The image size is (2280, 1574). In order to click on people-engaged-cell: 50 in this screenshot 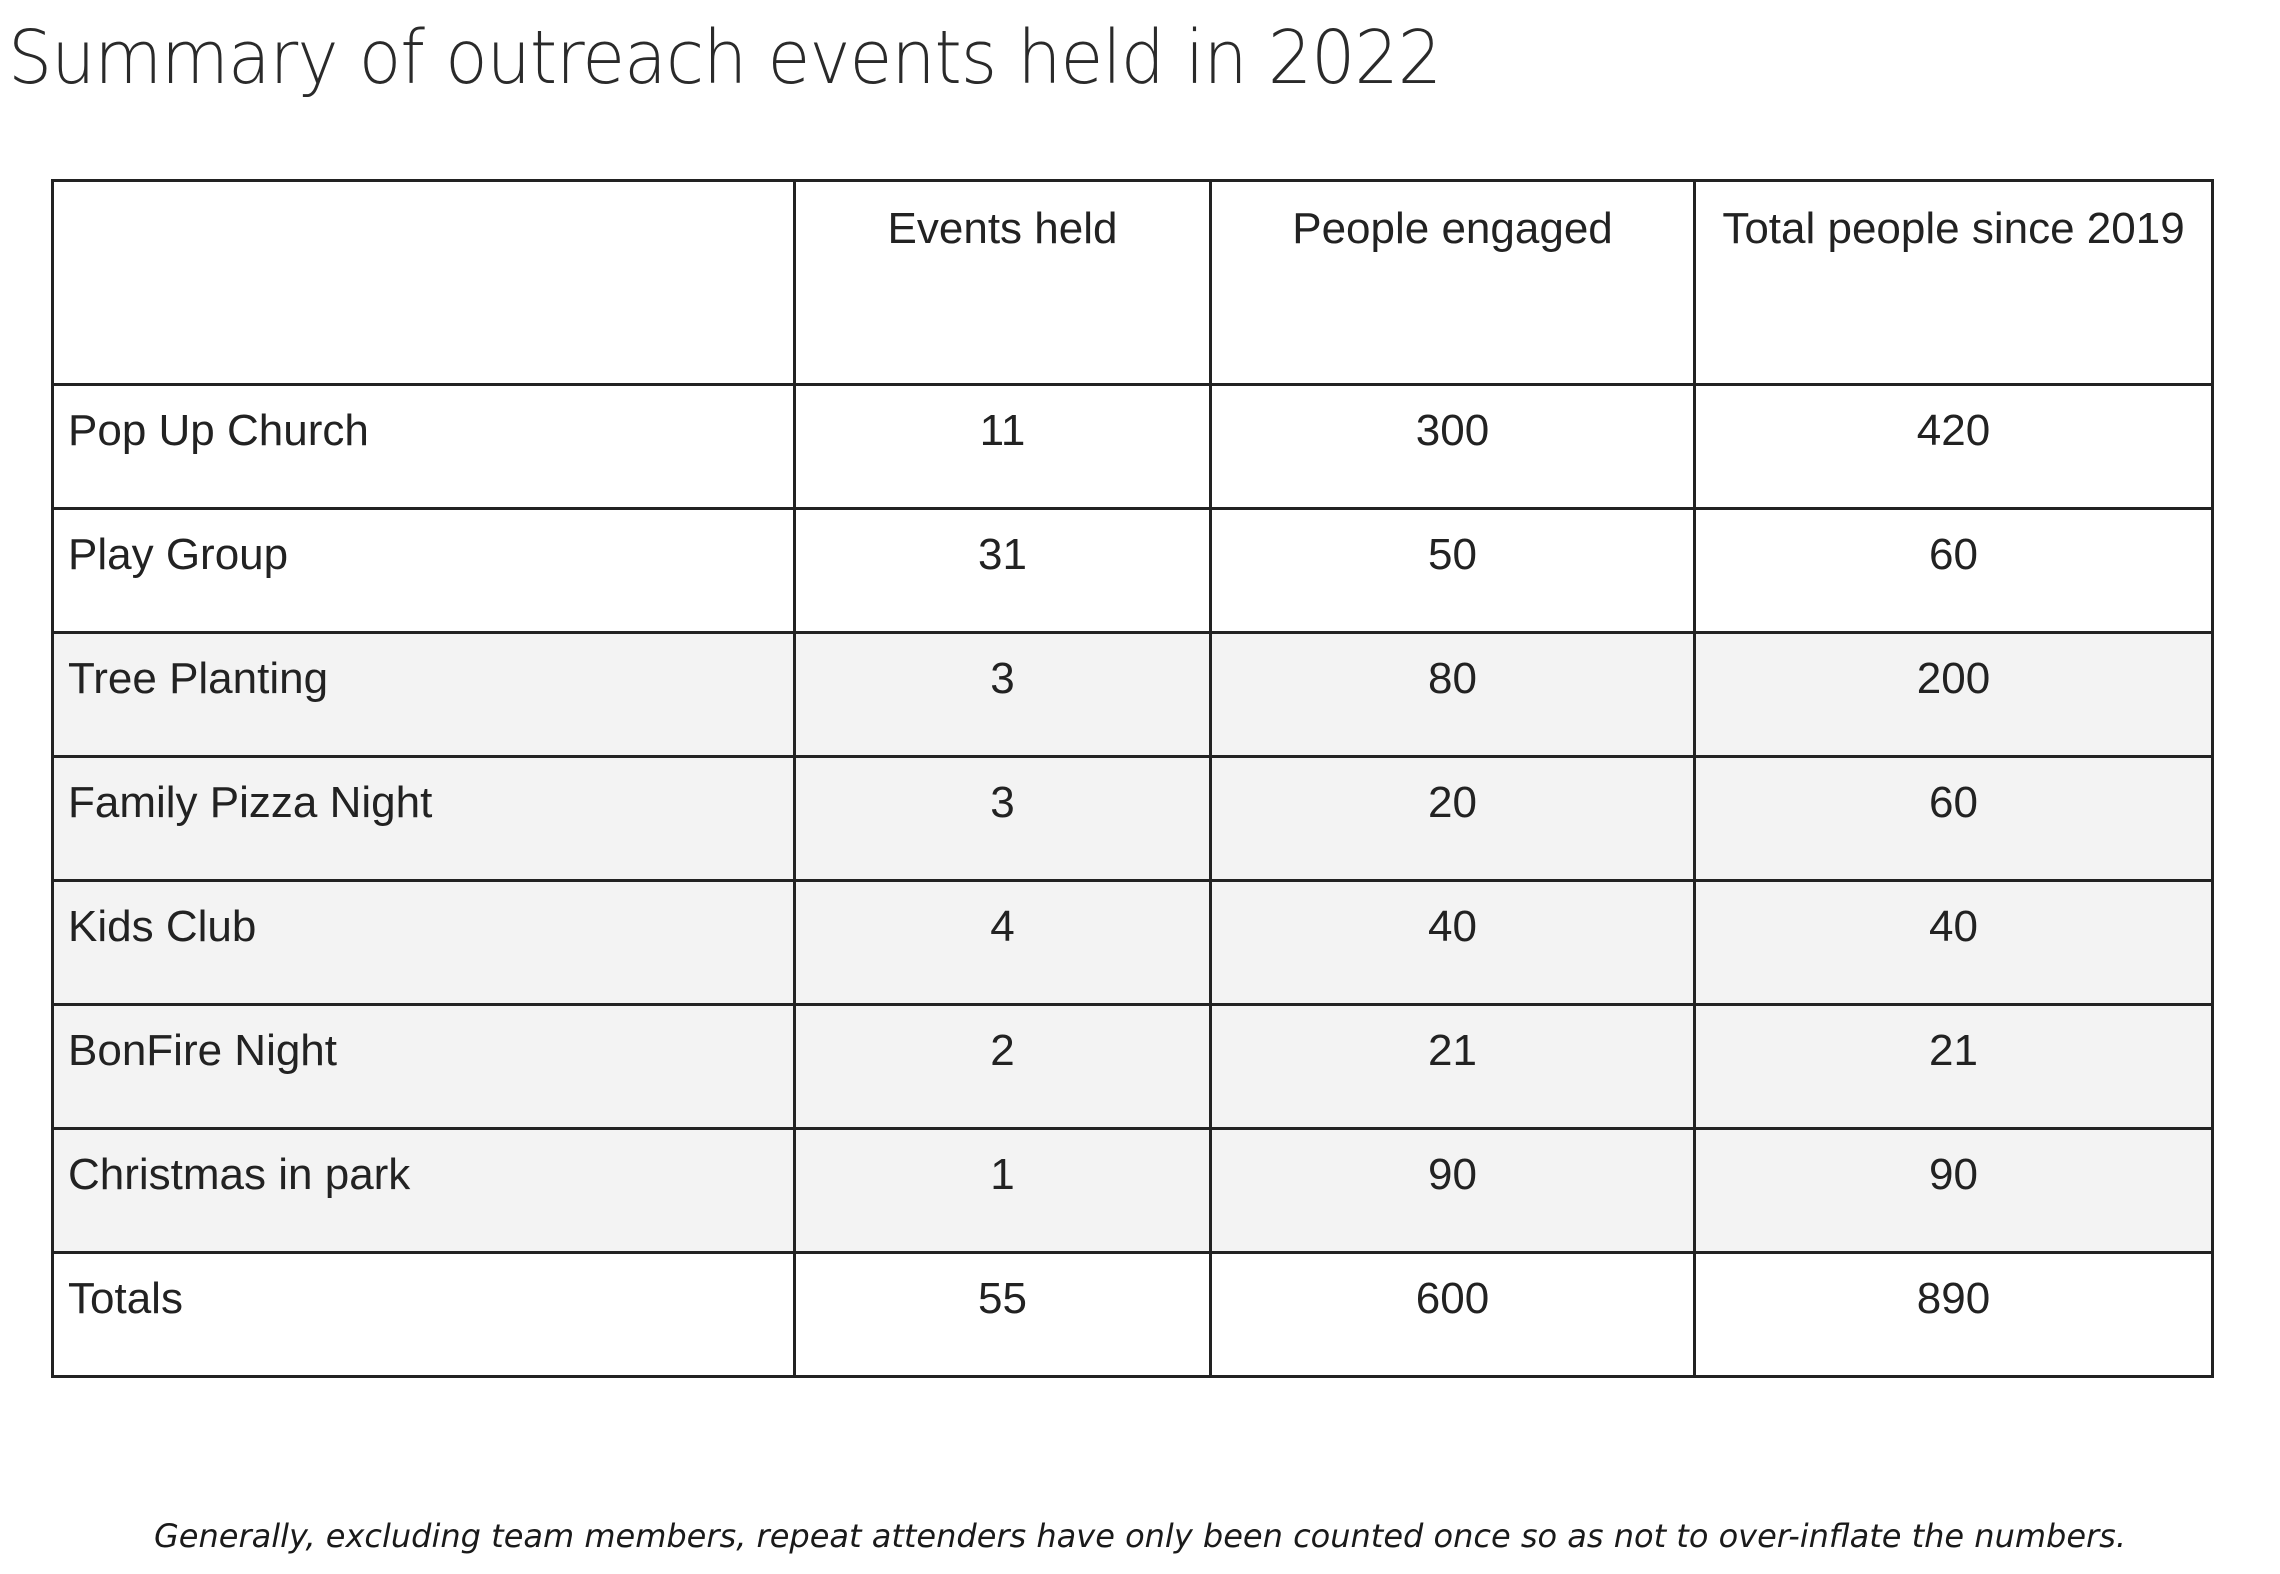, I will do `click(1452, 570)`.